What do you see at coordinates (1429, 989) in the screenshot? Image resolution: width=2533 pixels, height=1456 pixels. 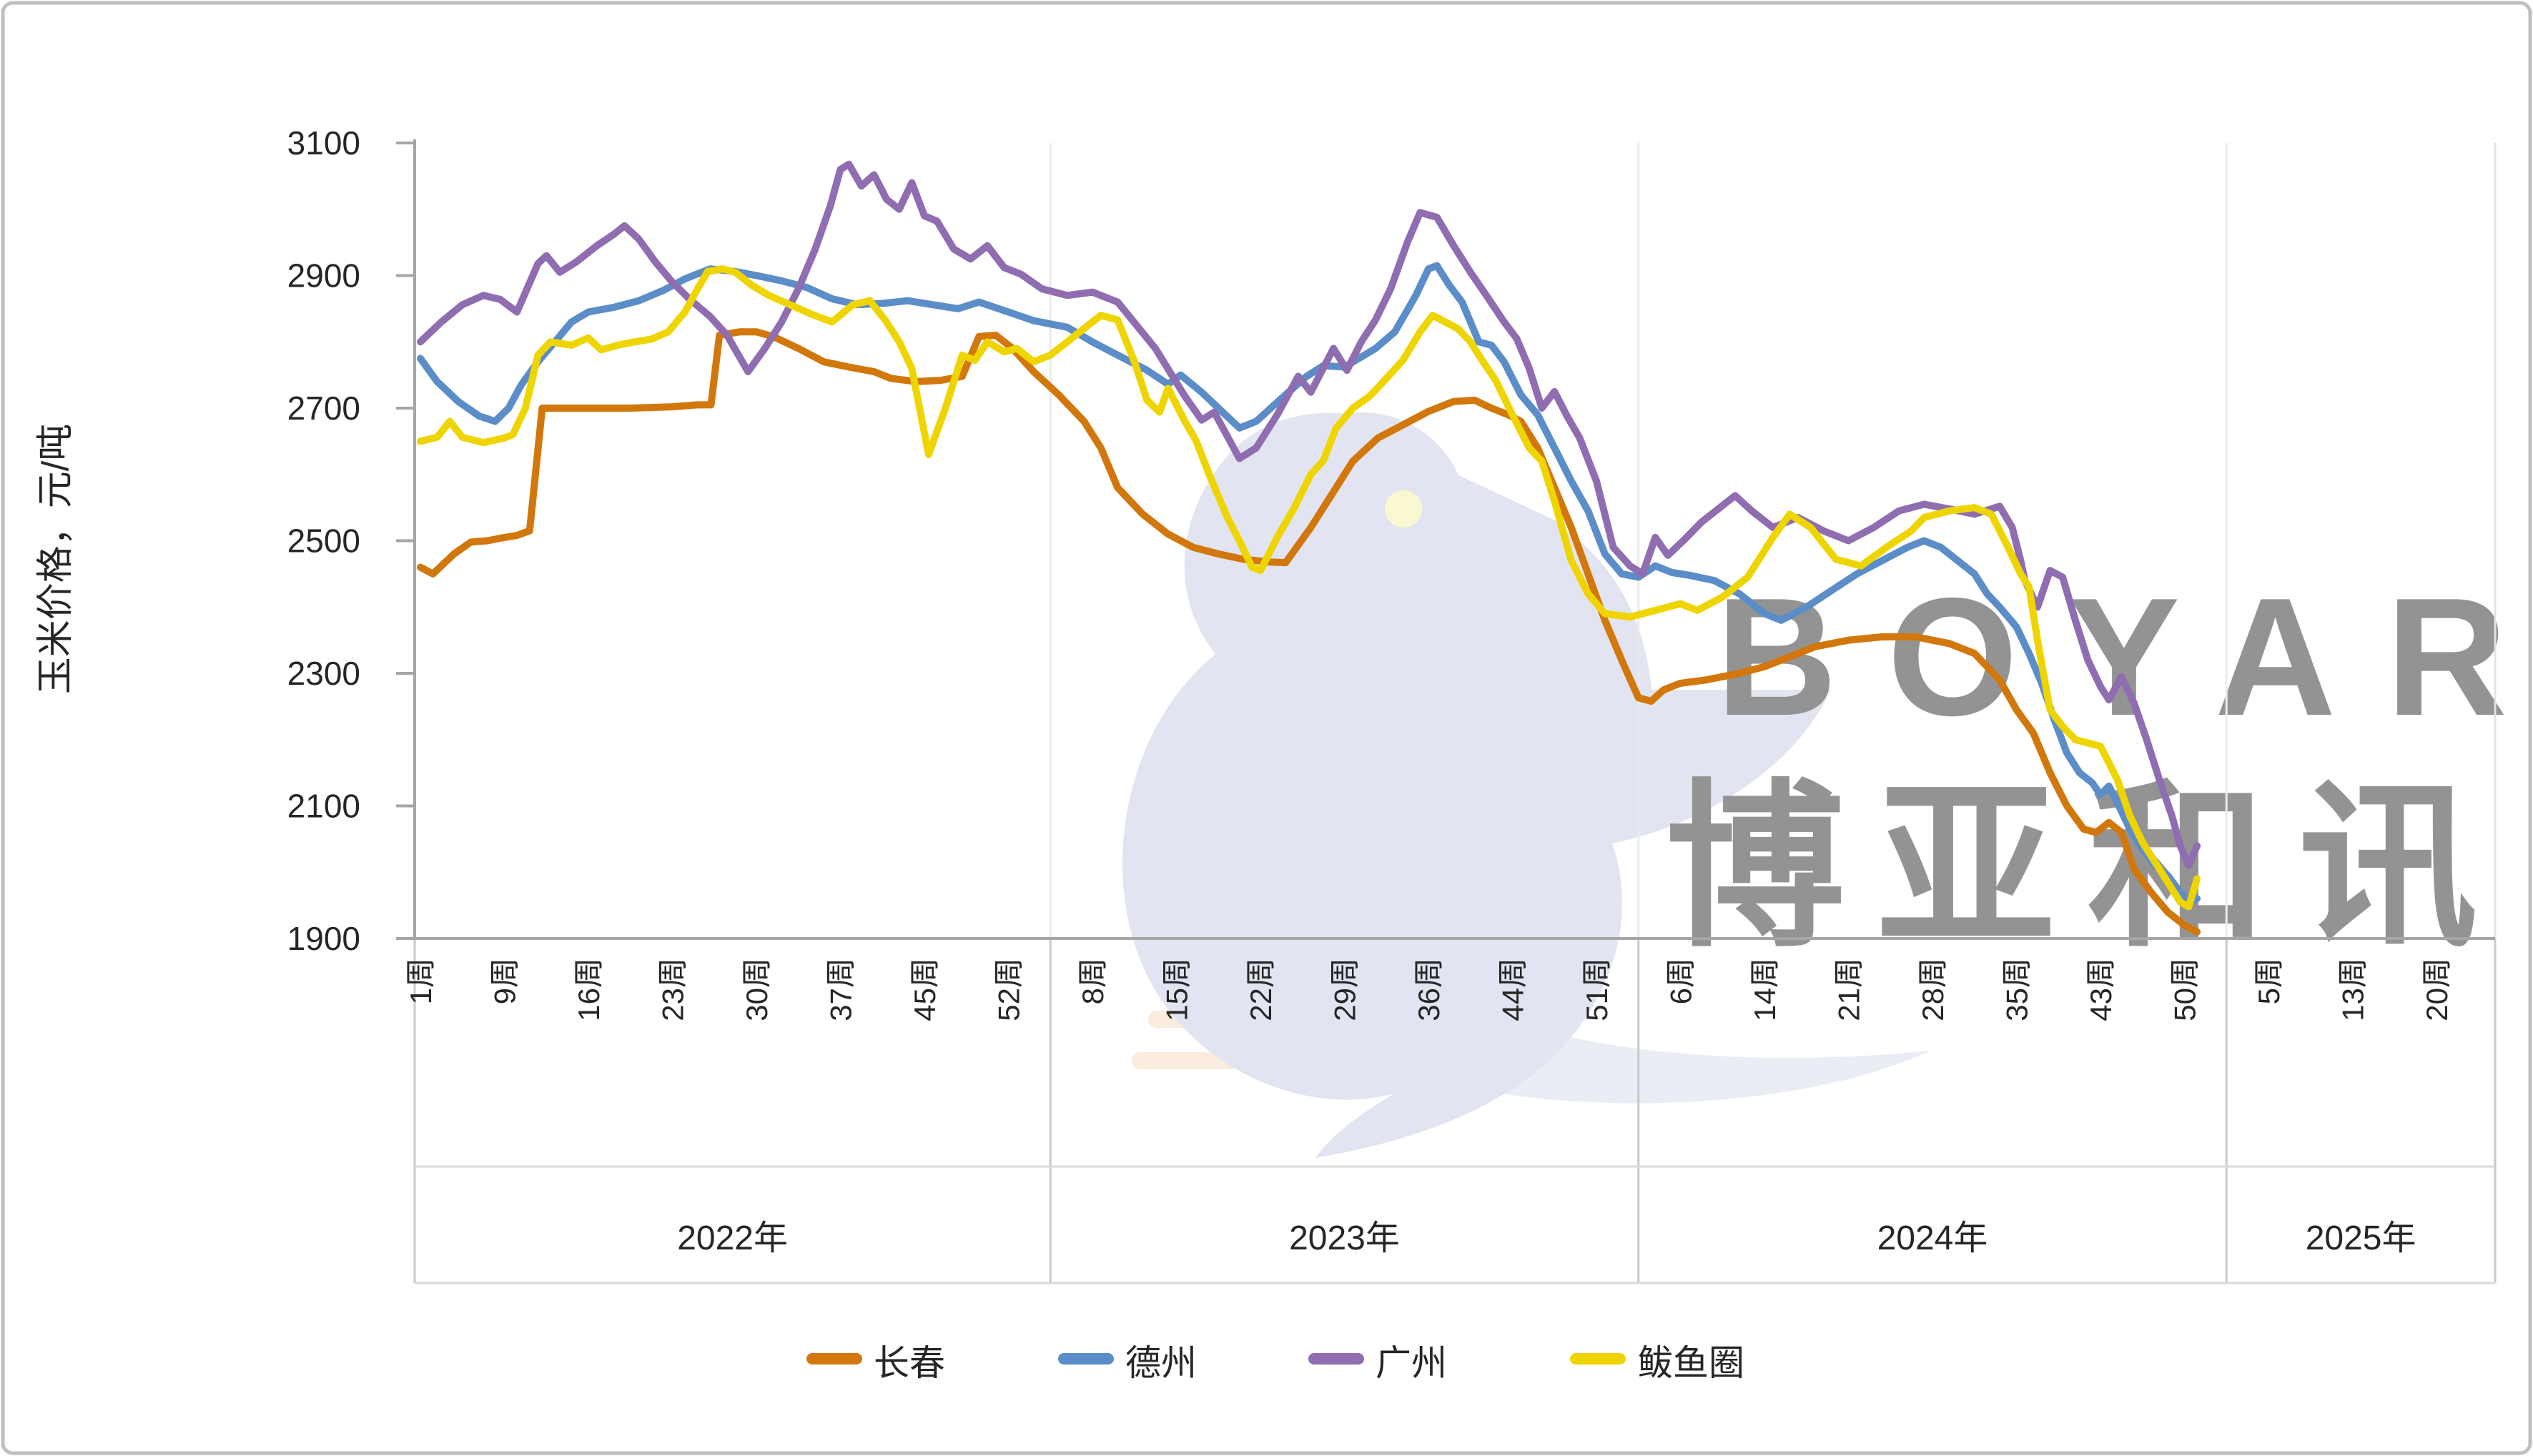 I see `x-tick-label: 36周` at bounding box center [1429, 989].